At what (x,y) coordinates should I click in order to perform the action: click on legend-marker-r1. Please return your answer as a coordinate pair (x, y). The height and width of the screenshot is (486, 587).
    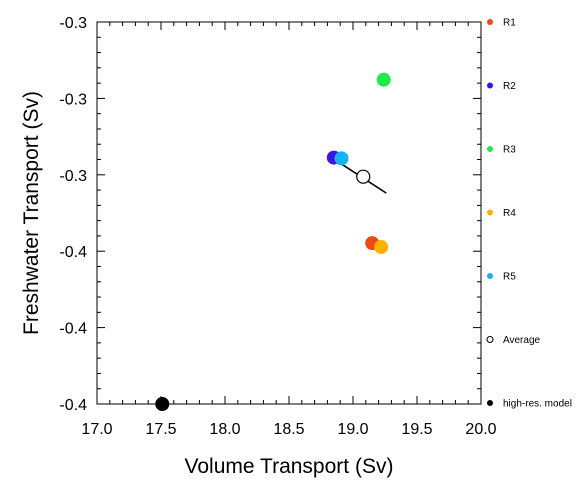
    Looking at the image, I should click on (490, 22).